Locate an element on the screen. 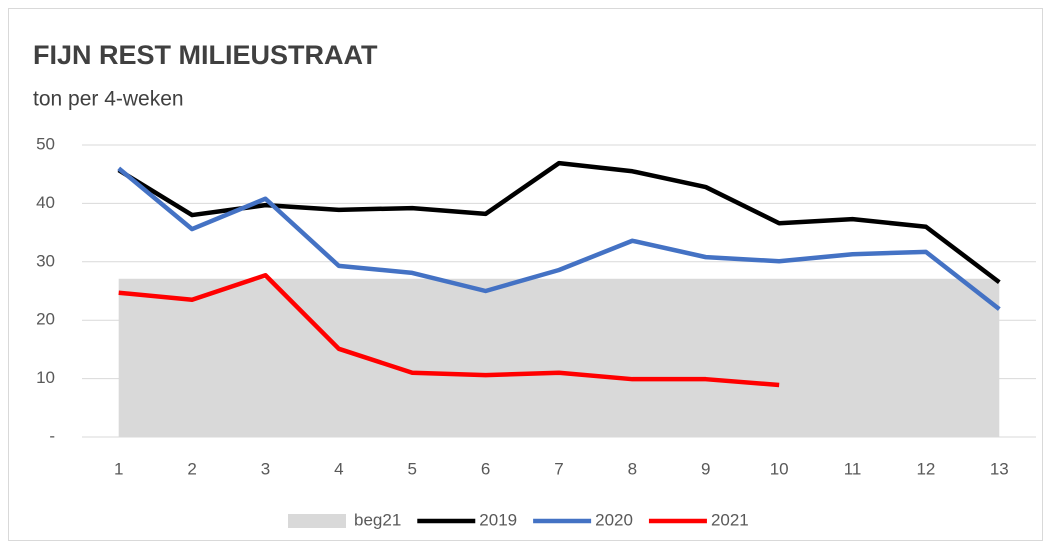 This screenshot has width=1051, height=549. x-tick-label: 10 is located at coordinates (779, 468).